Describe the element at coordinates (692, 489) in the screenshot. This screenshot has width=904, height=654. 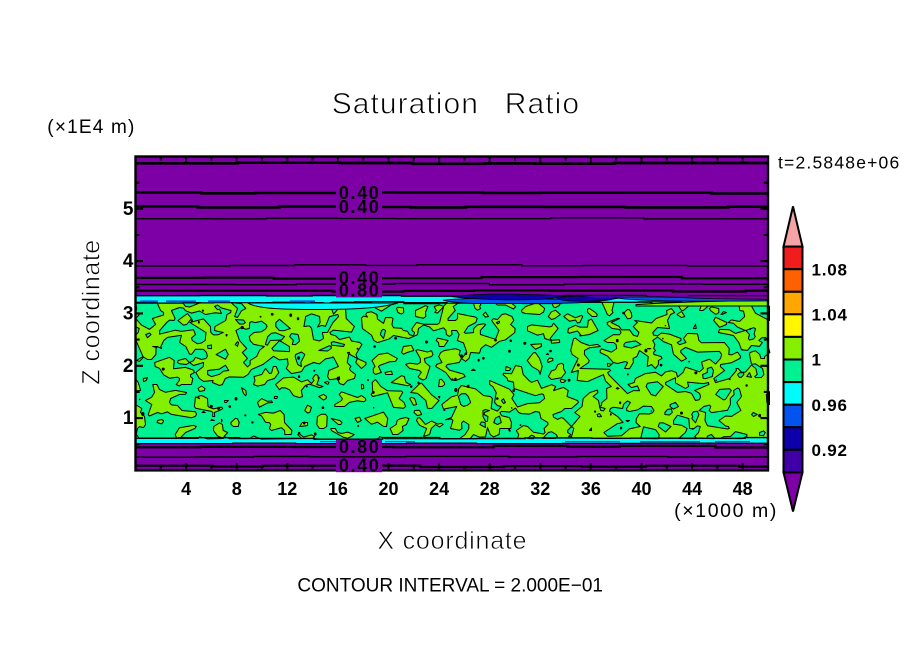
I see `svg-text: 44` at that location.